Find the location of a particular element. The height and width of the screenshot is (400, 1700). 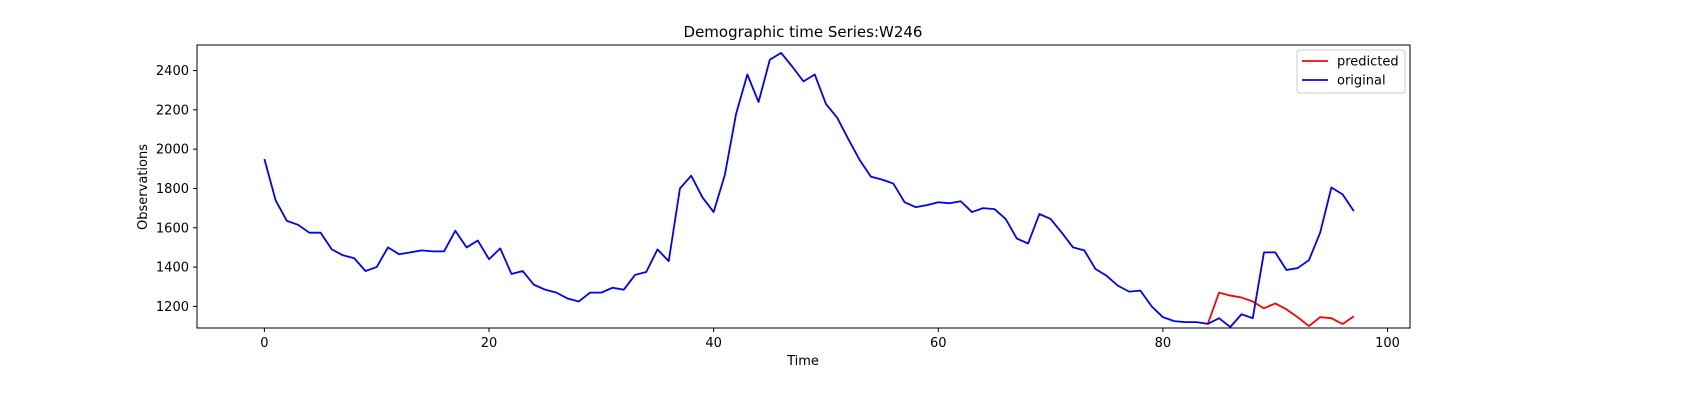

y-tick-label: 2200 is located at coordinates (172, 110).